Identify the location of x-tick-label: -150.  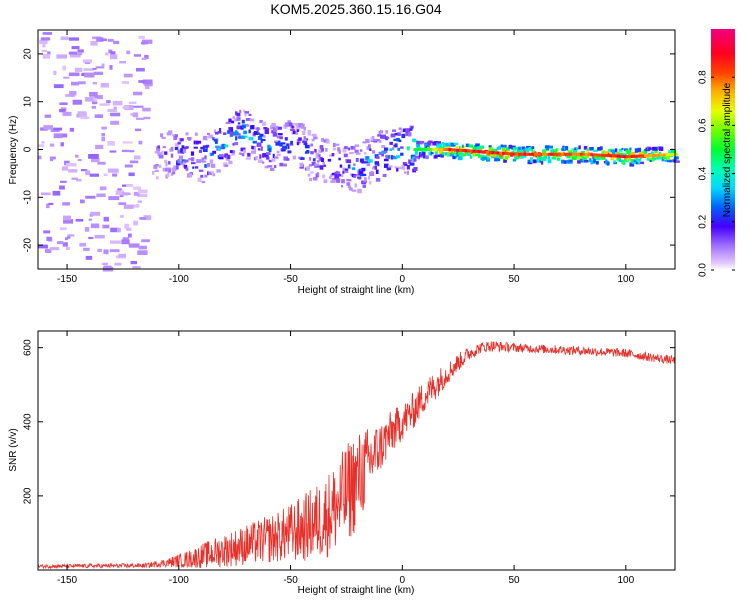
(67, 580).